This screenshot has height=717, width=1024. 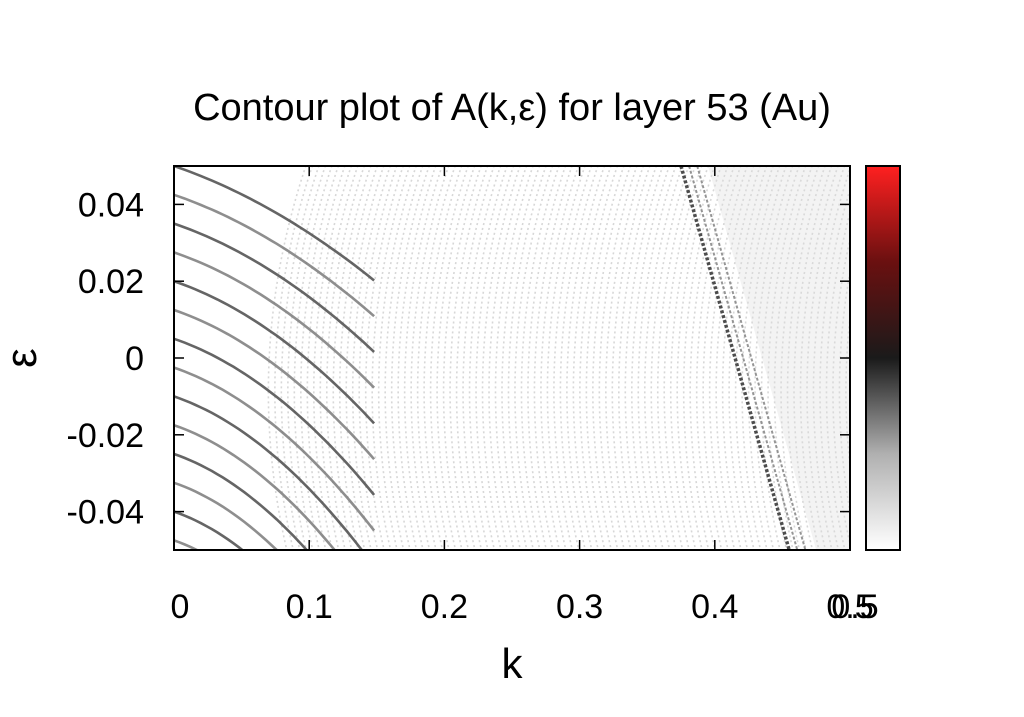 I want to click on x-tick-label: 0.1, so click(x=309, y=607).